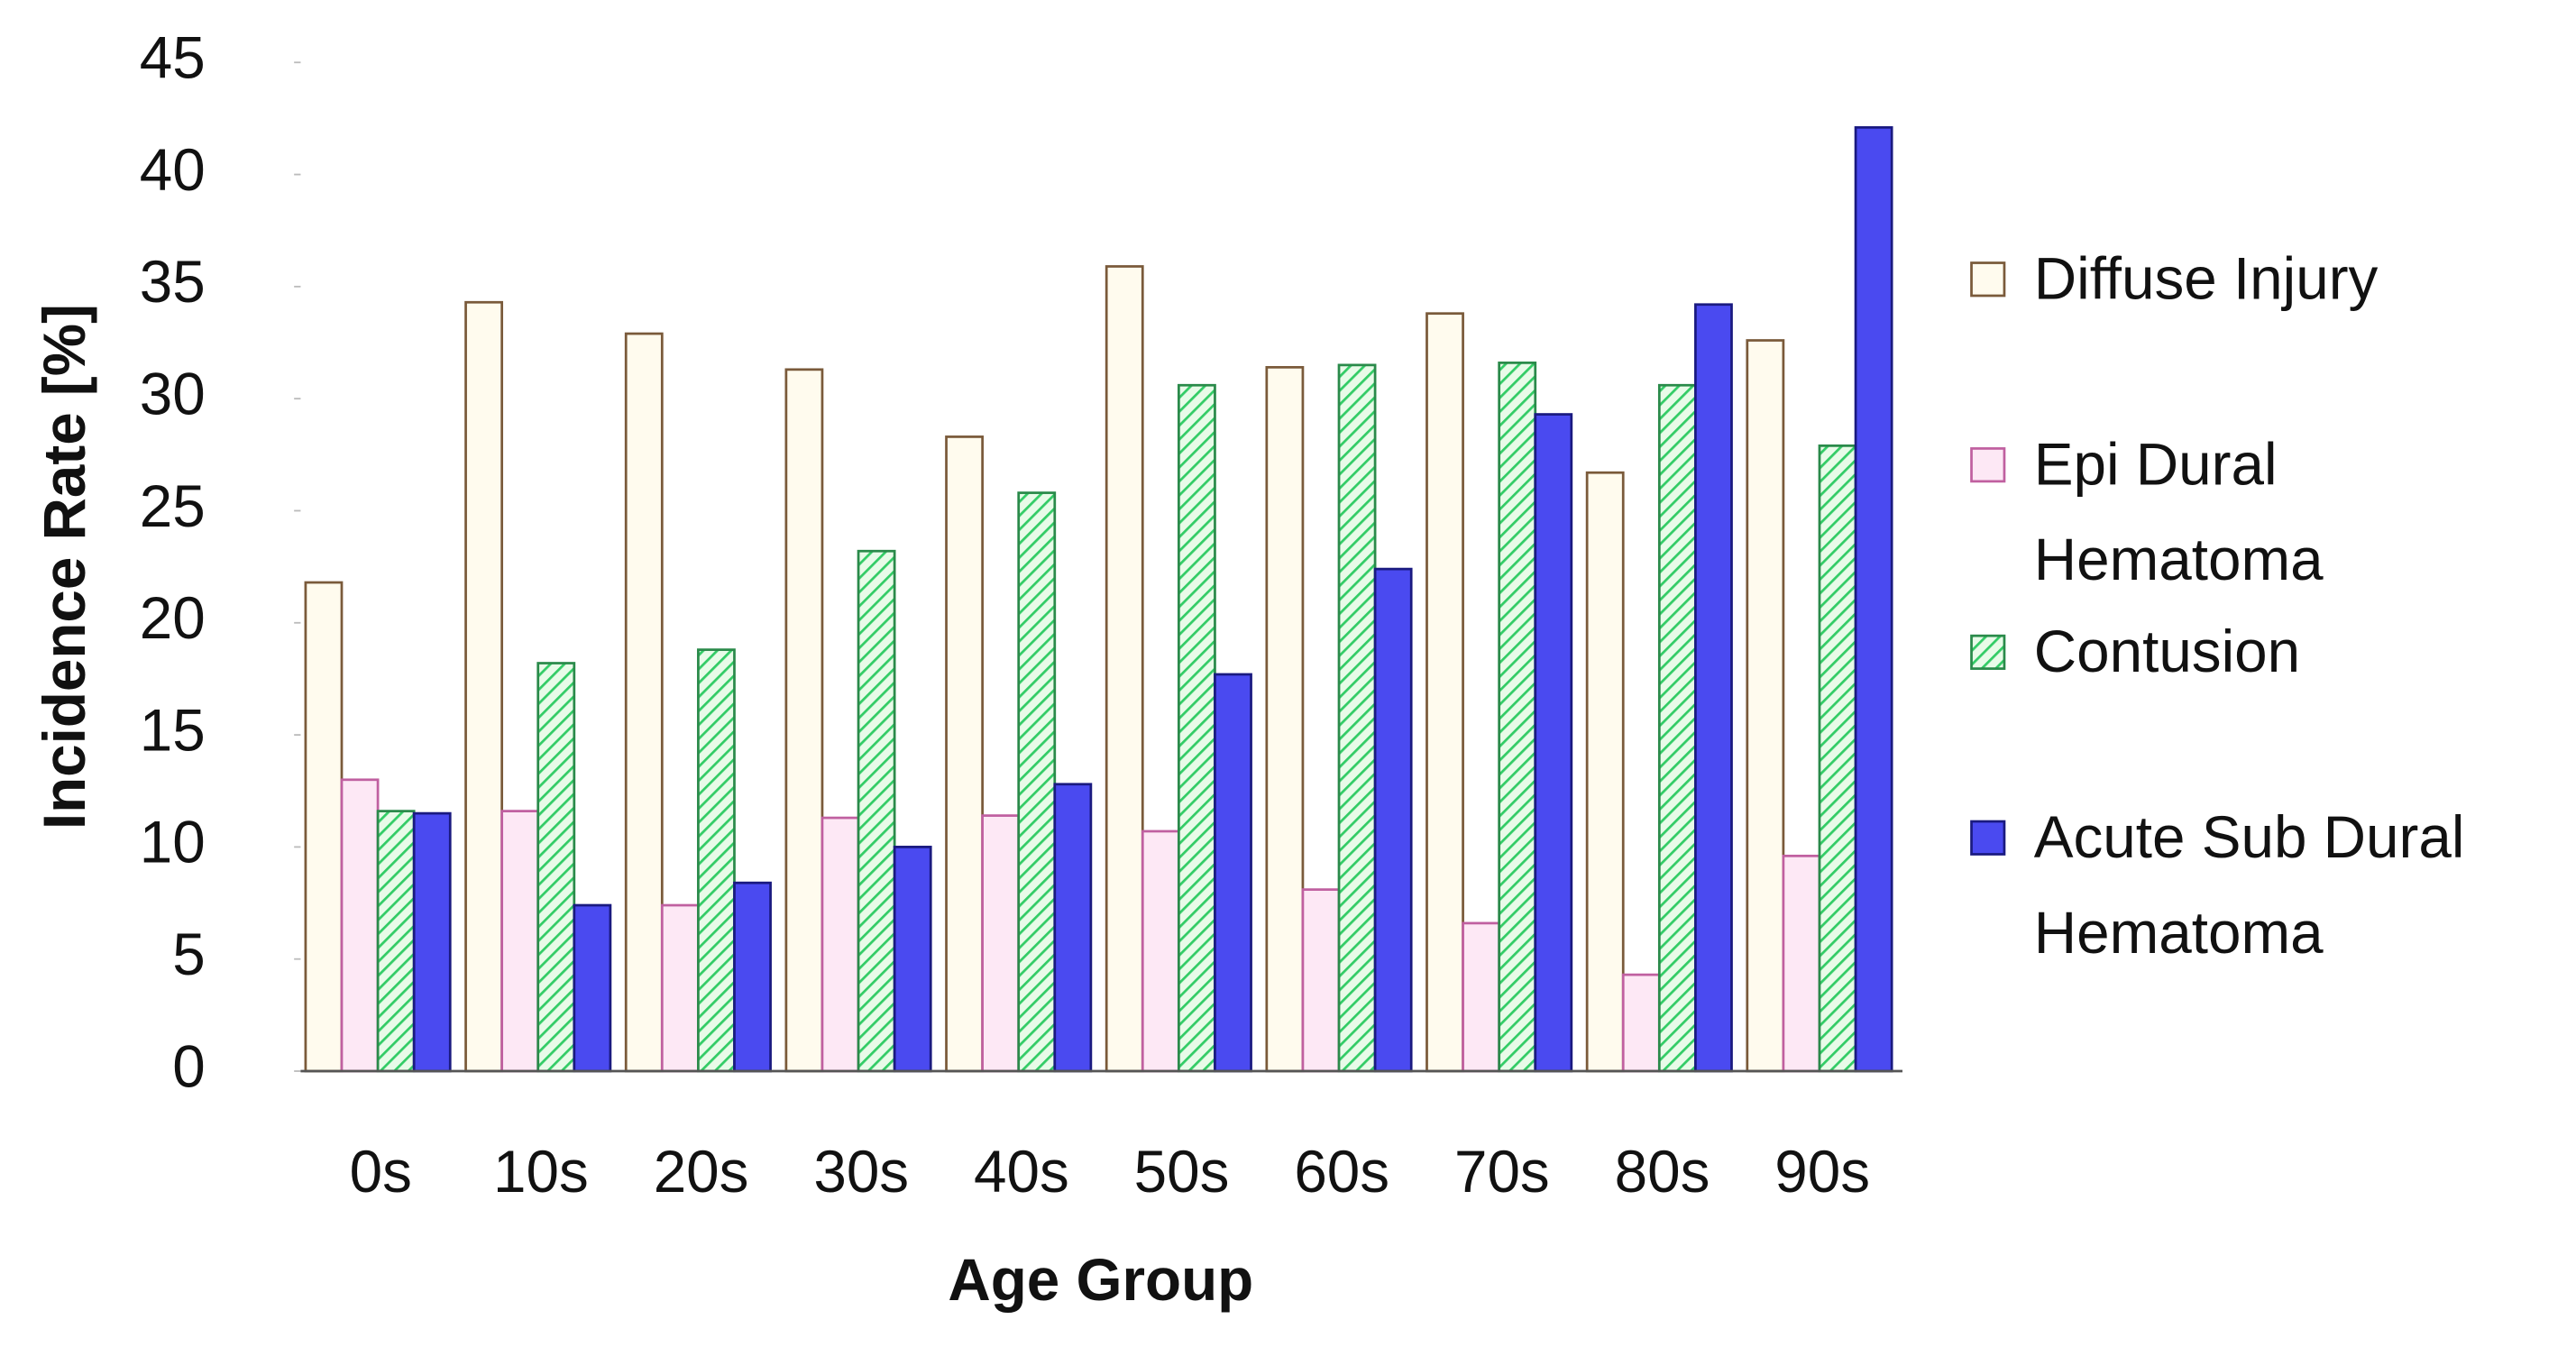  Describe the element at coordinates (381, 1172) in the screenshot. I see `x-tick-label: 0s` at that location.